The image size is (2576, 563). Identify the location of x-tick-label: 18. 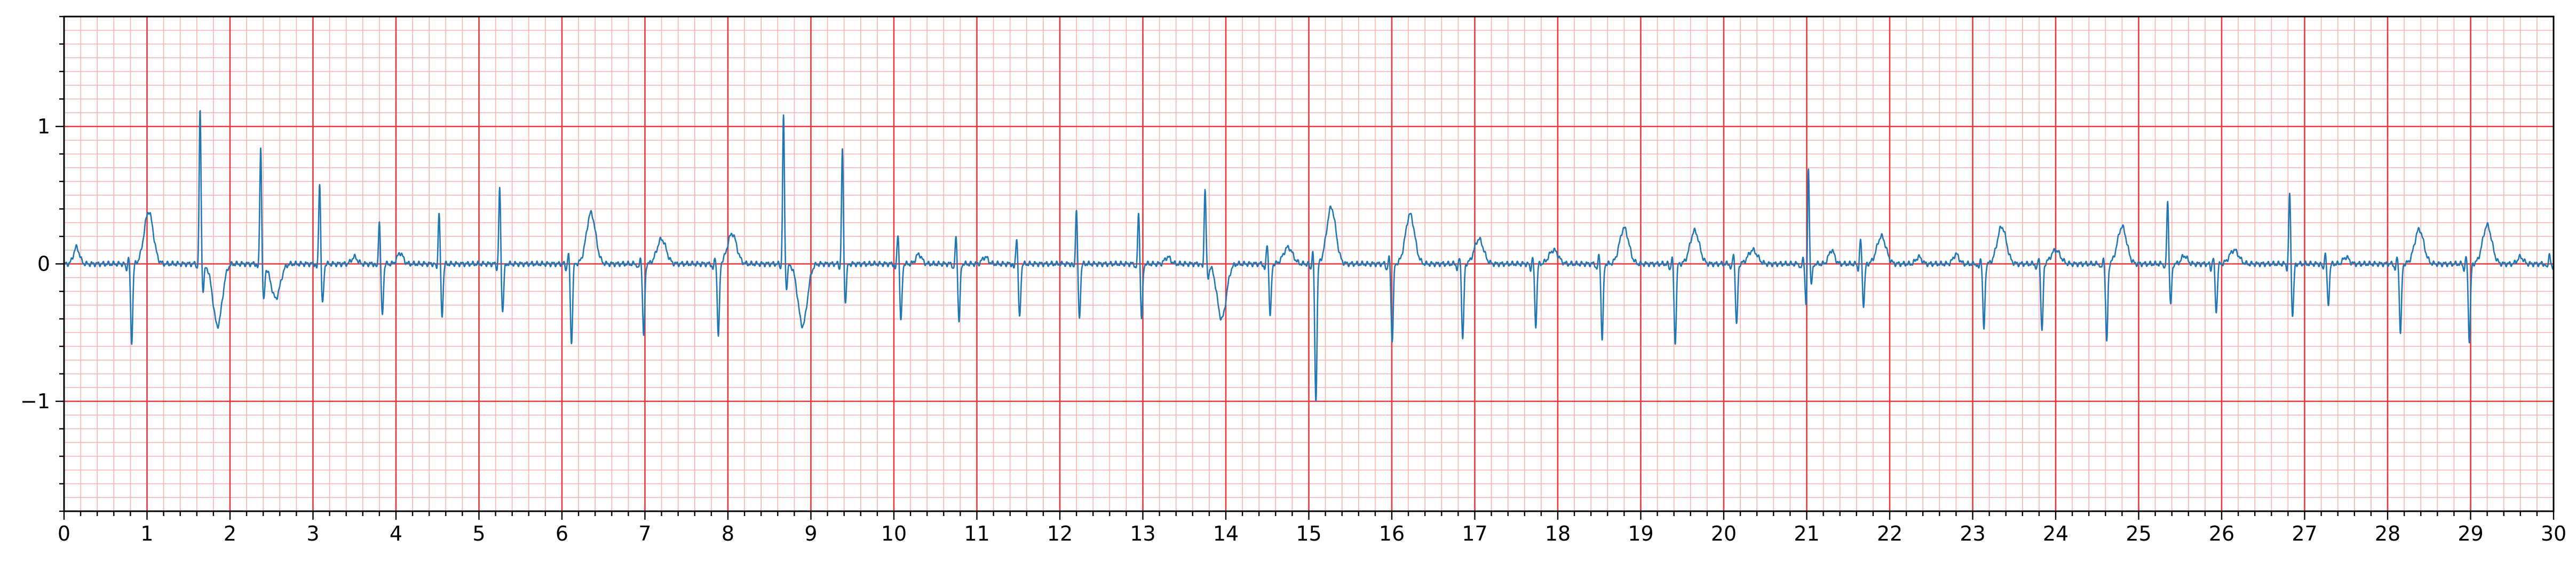
(1558, 533).